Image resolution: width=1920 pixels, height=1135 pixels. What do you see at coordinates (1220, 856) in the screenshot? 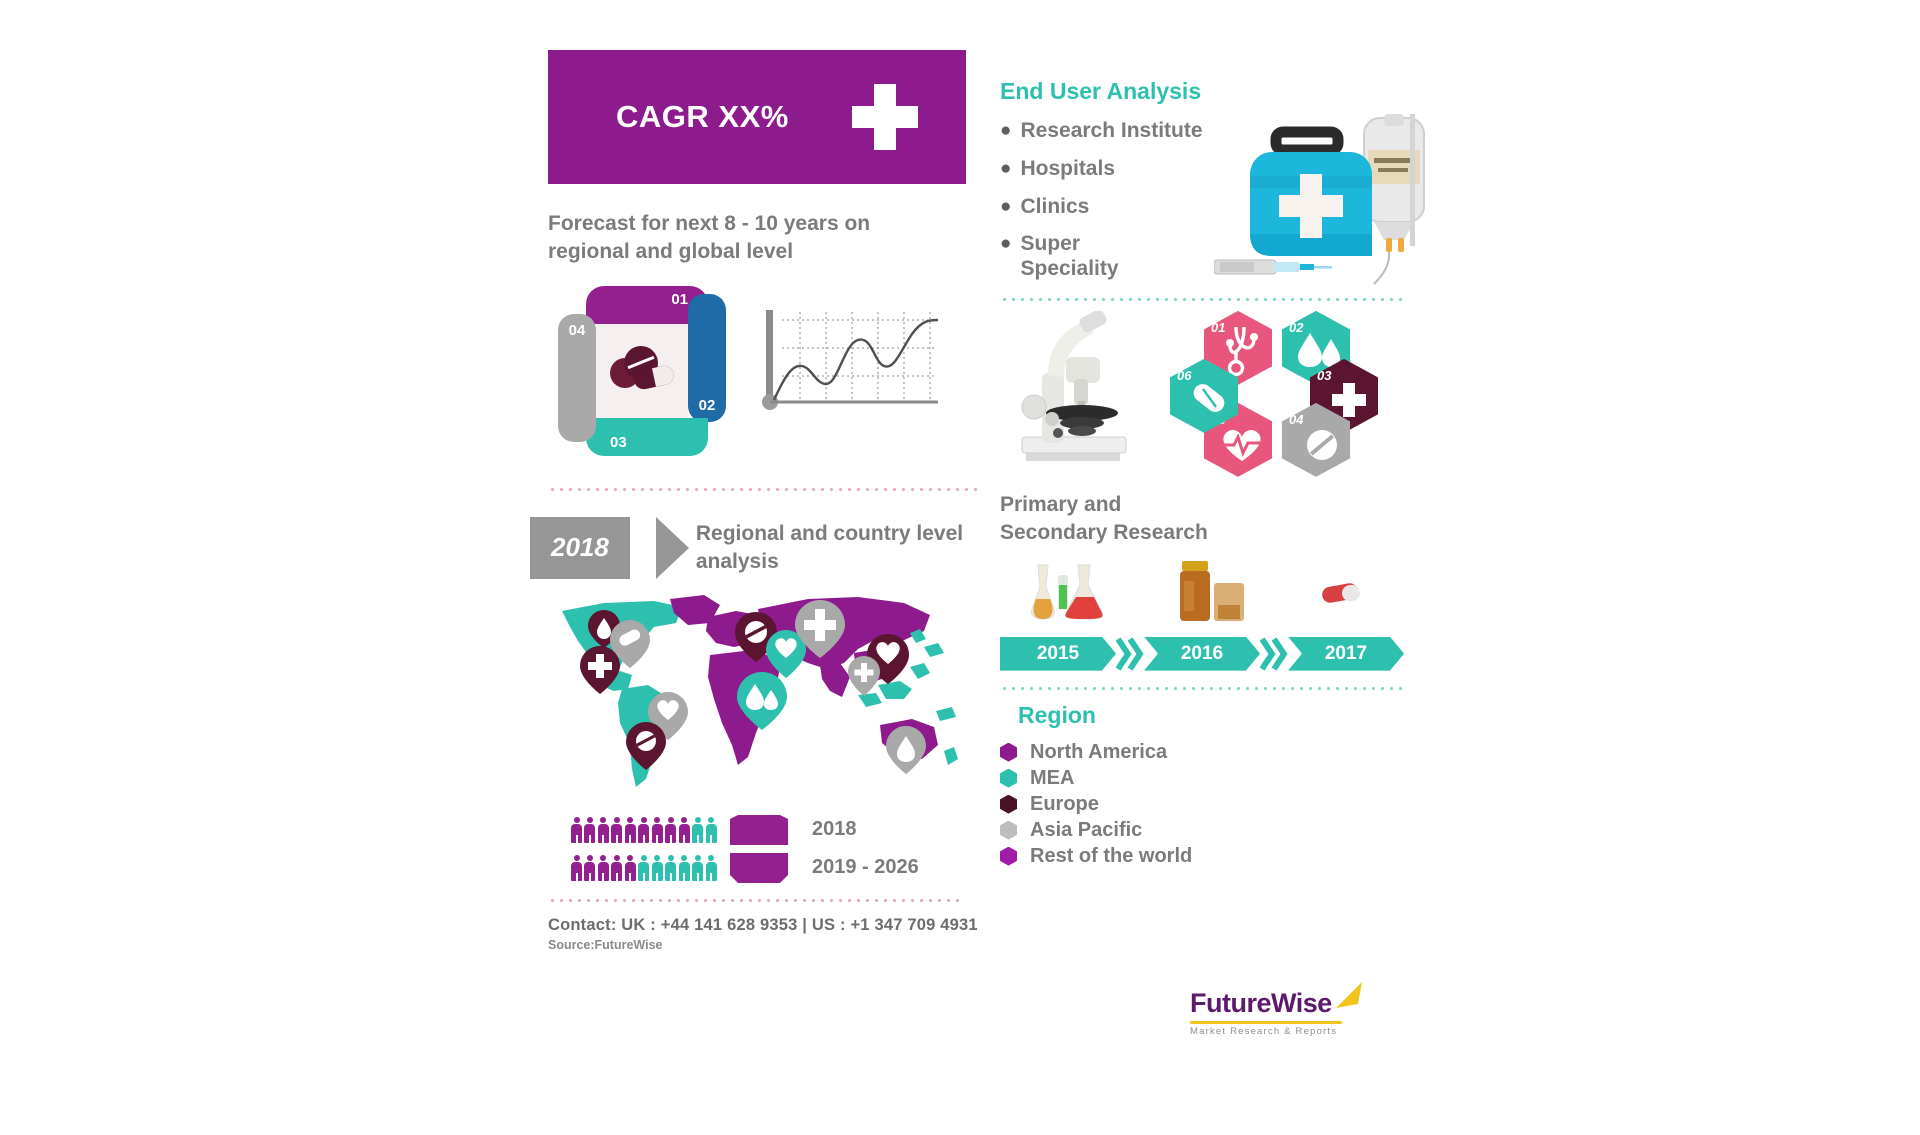
I see `region-legend-item: Rest of the world` at bounding box center [1220, 856].